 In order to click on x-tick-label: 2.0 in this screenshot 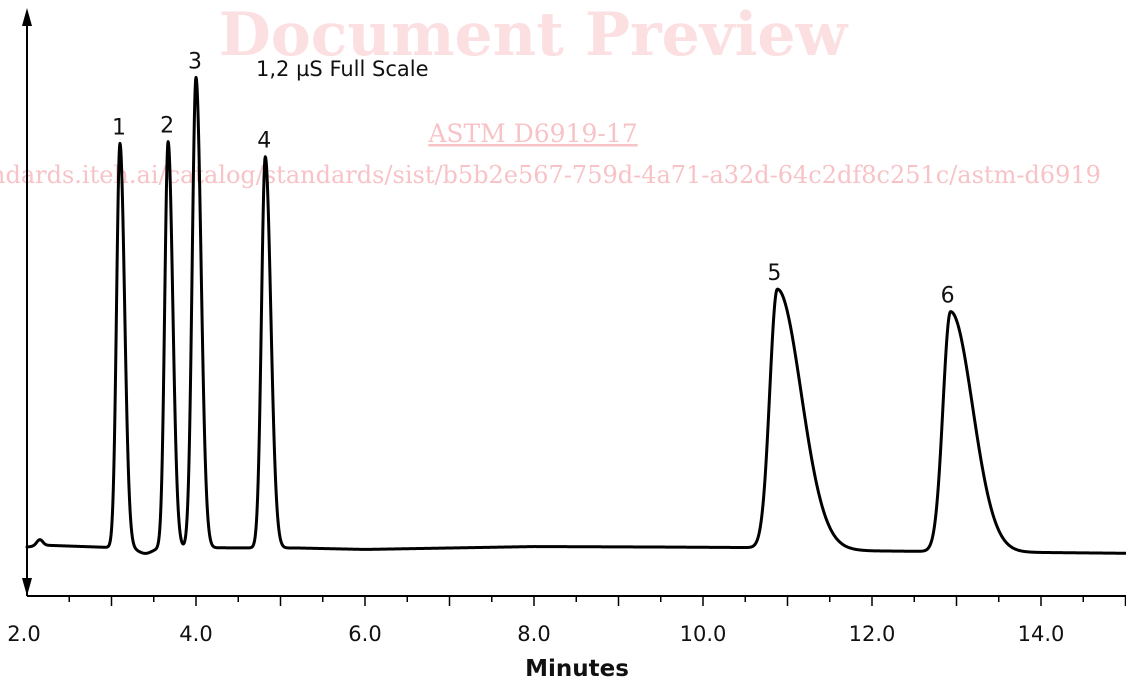, I will do `click(23, 634)`.